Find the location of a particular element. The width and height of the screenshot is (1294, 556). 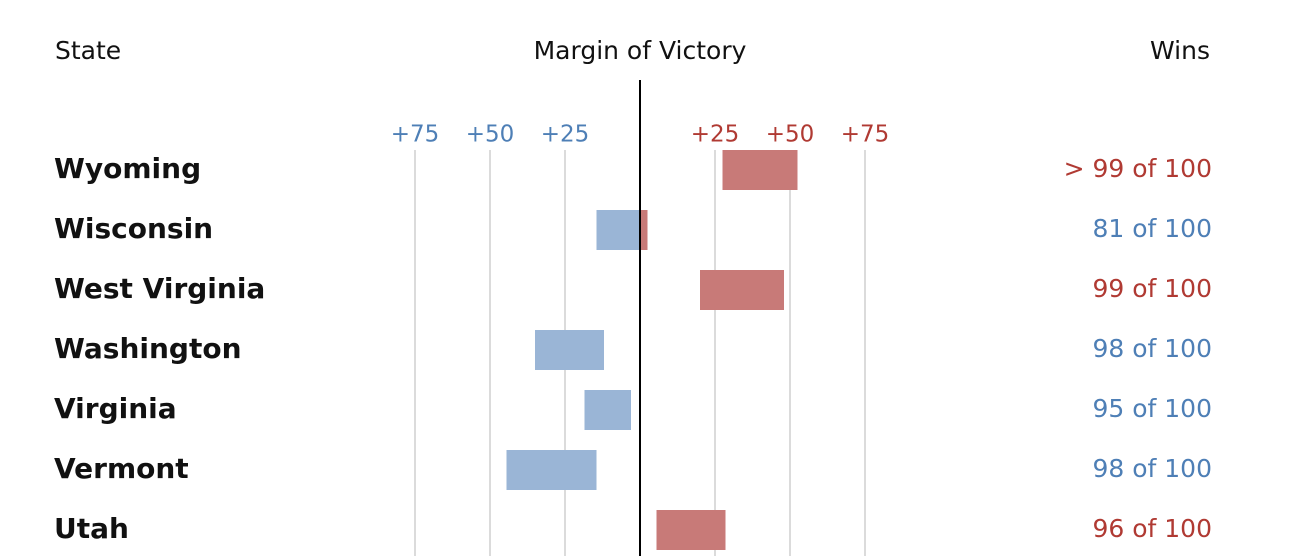

state-label: Vermont is located at coordinates (121, 468).